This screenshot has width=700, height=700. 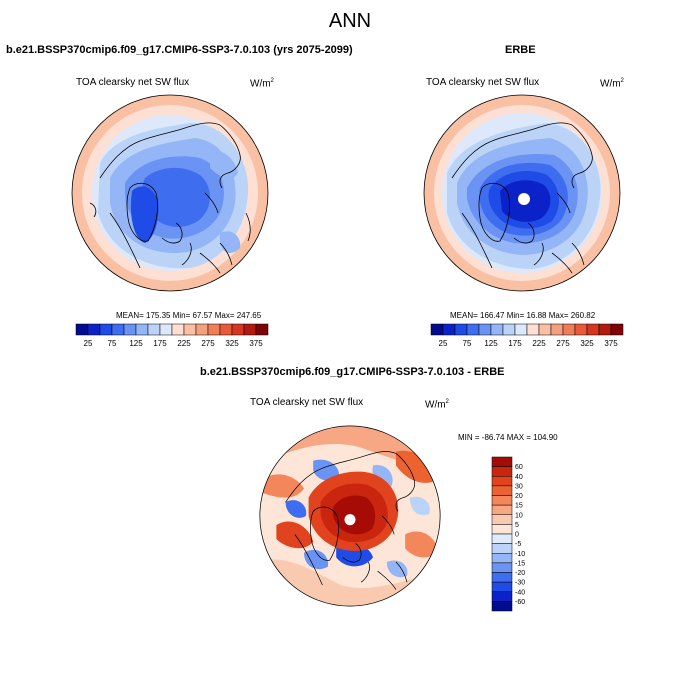 I want to click on colorbar-tick-label: 15, so click(x=519, y=506).